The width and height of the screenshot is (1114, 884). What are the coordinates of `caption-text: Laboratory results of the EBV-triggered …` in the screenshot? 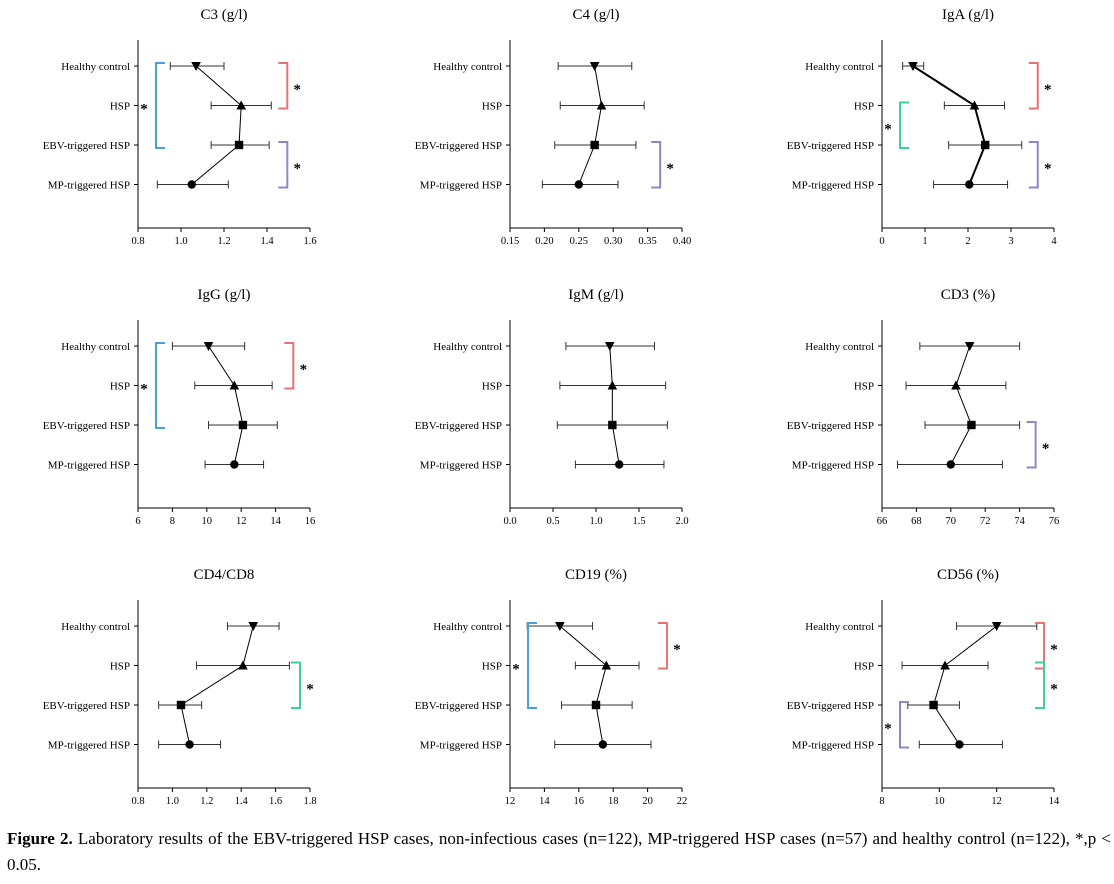 It's located at (559, 851).